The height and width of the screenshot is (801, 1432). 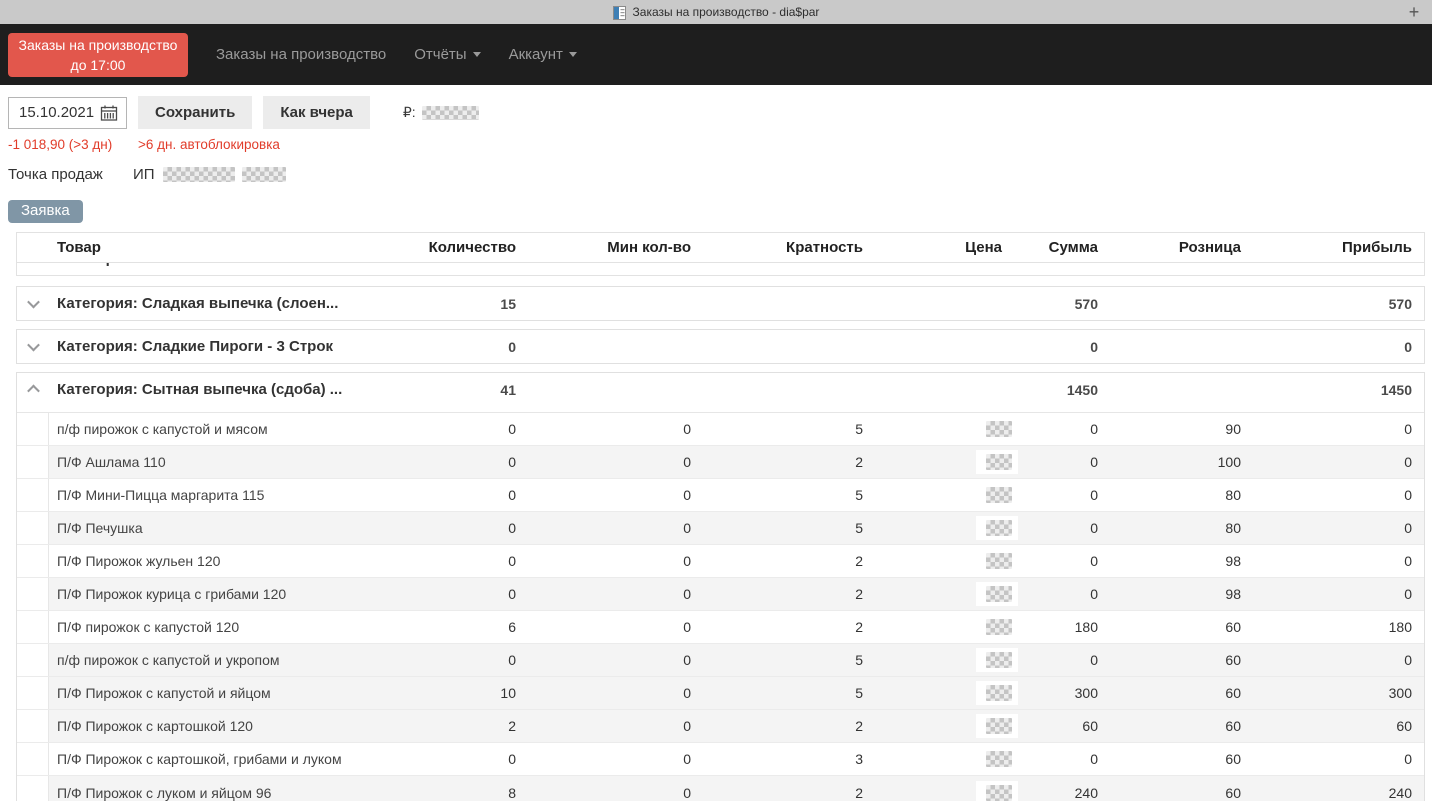 What do you see at coordinates (1090, 726) in the screenshot?
I see `product-sum: 60` at bounding box center [1090, 726].